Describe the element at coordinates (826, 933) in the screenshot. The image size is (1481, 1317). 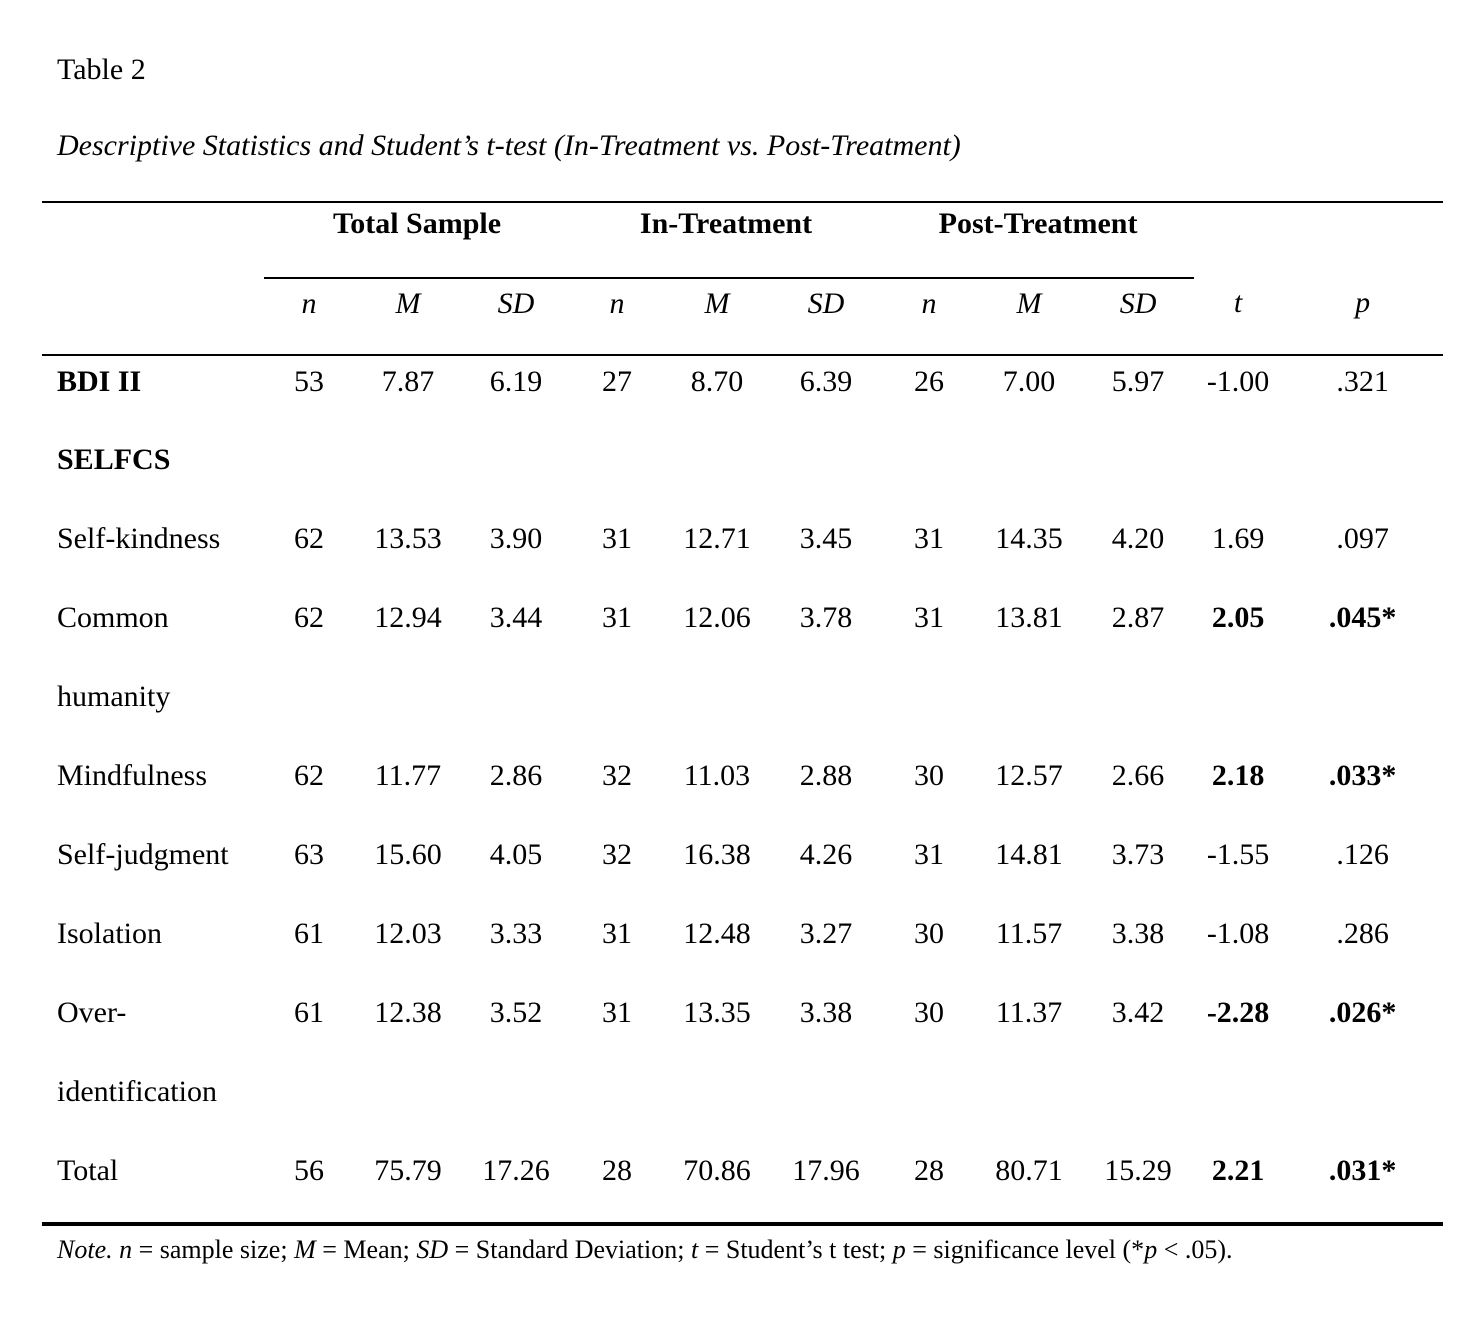
I see `value-cell: 3.27` at that location.